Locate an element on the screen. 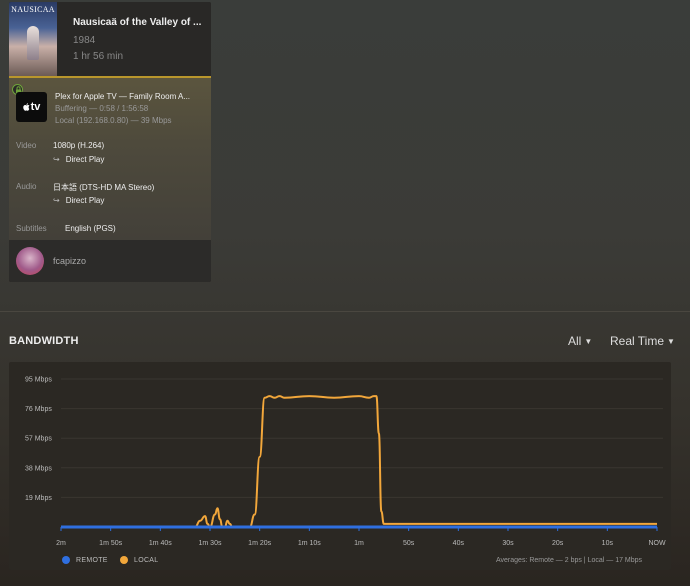 This screenshot has width=690, height=586. poster-title: NAUSICAA is located at coordinates (33, 9).